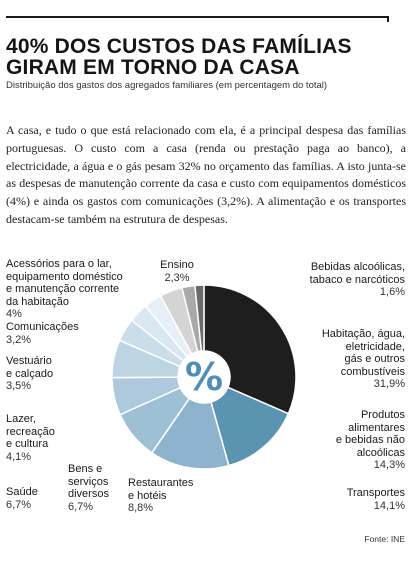 This screenshot has width=411, height=561. Describe the element at coordinates (372, 371) in the screenshot. I see `label-habitacao-line-4: combustíveis` at that location.